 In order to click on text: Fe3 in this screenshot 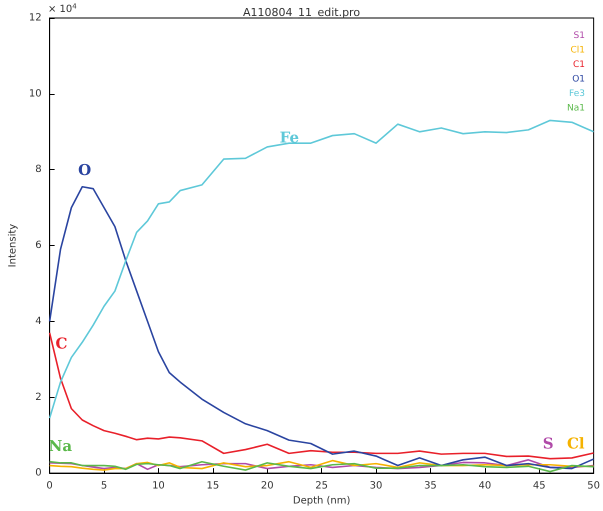, I will do `click(577, 94)`.